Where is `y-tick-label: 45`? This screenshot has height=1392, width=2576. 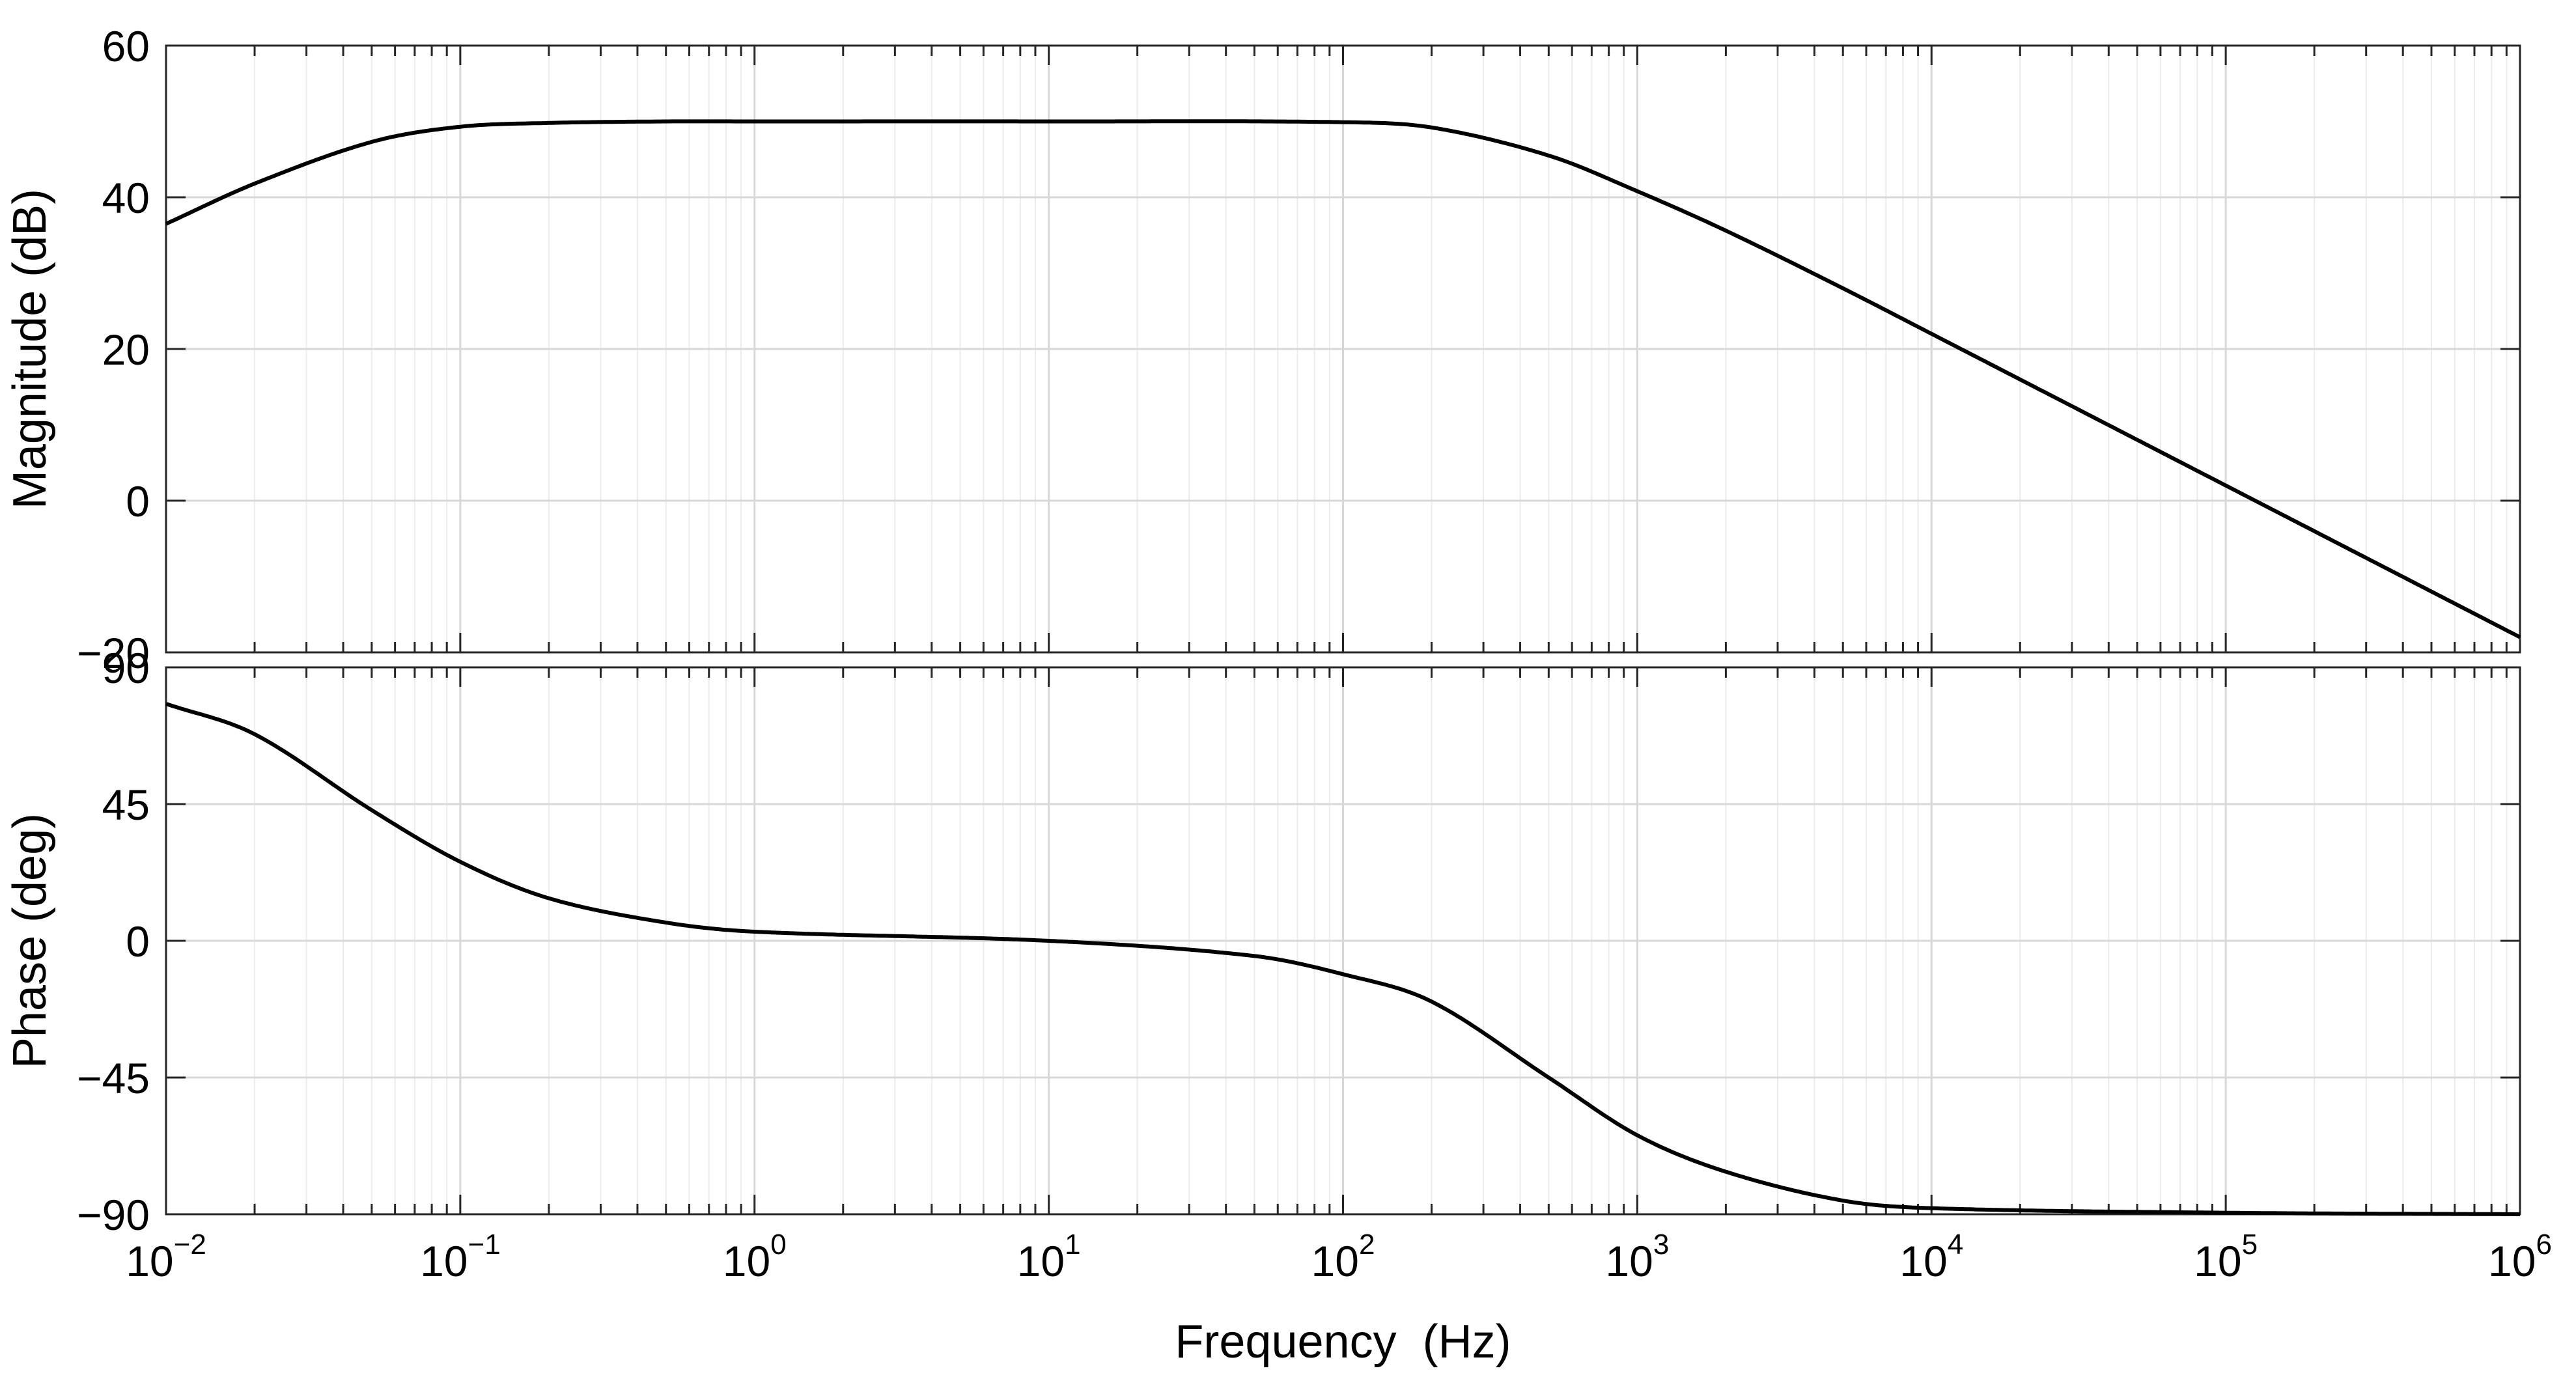 y-tick-label: 45 is located at coordinates (126, 805).